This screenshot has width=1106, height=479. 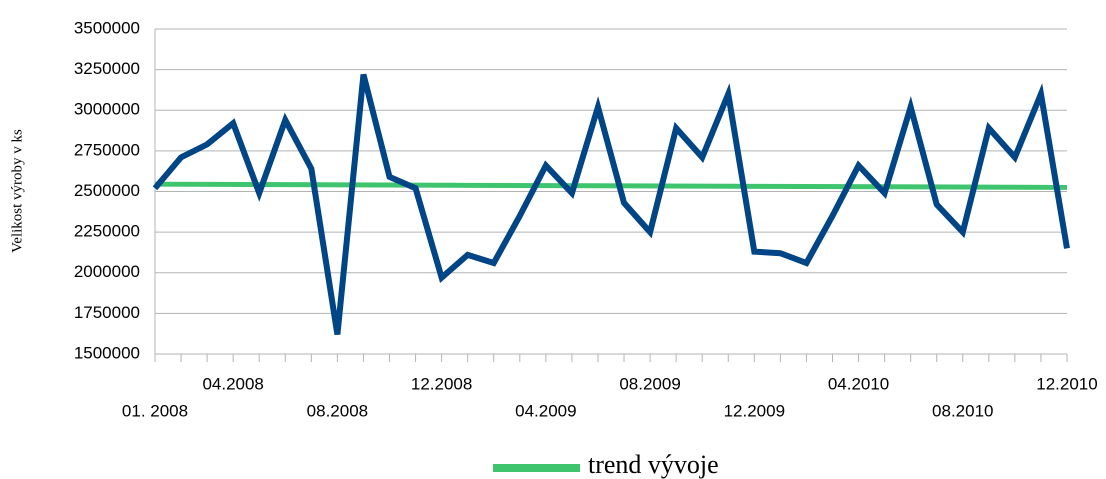 What do you see at coordinates (107, 27) in the screenshot?
I see `y-tick-label: 3500000` at bounding box center [107, 27].